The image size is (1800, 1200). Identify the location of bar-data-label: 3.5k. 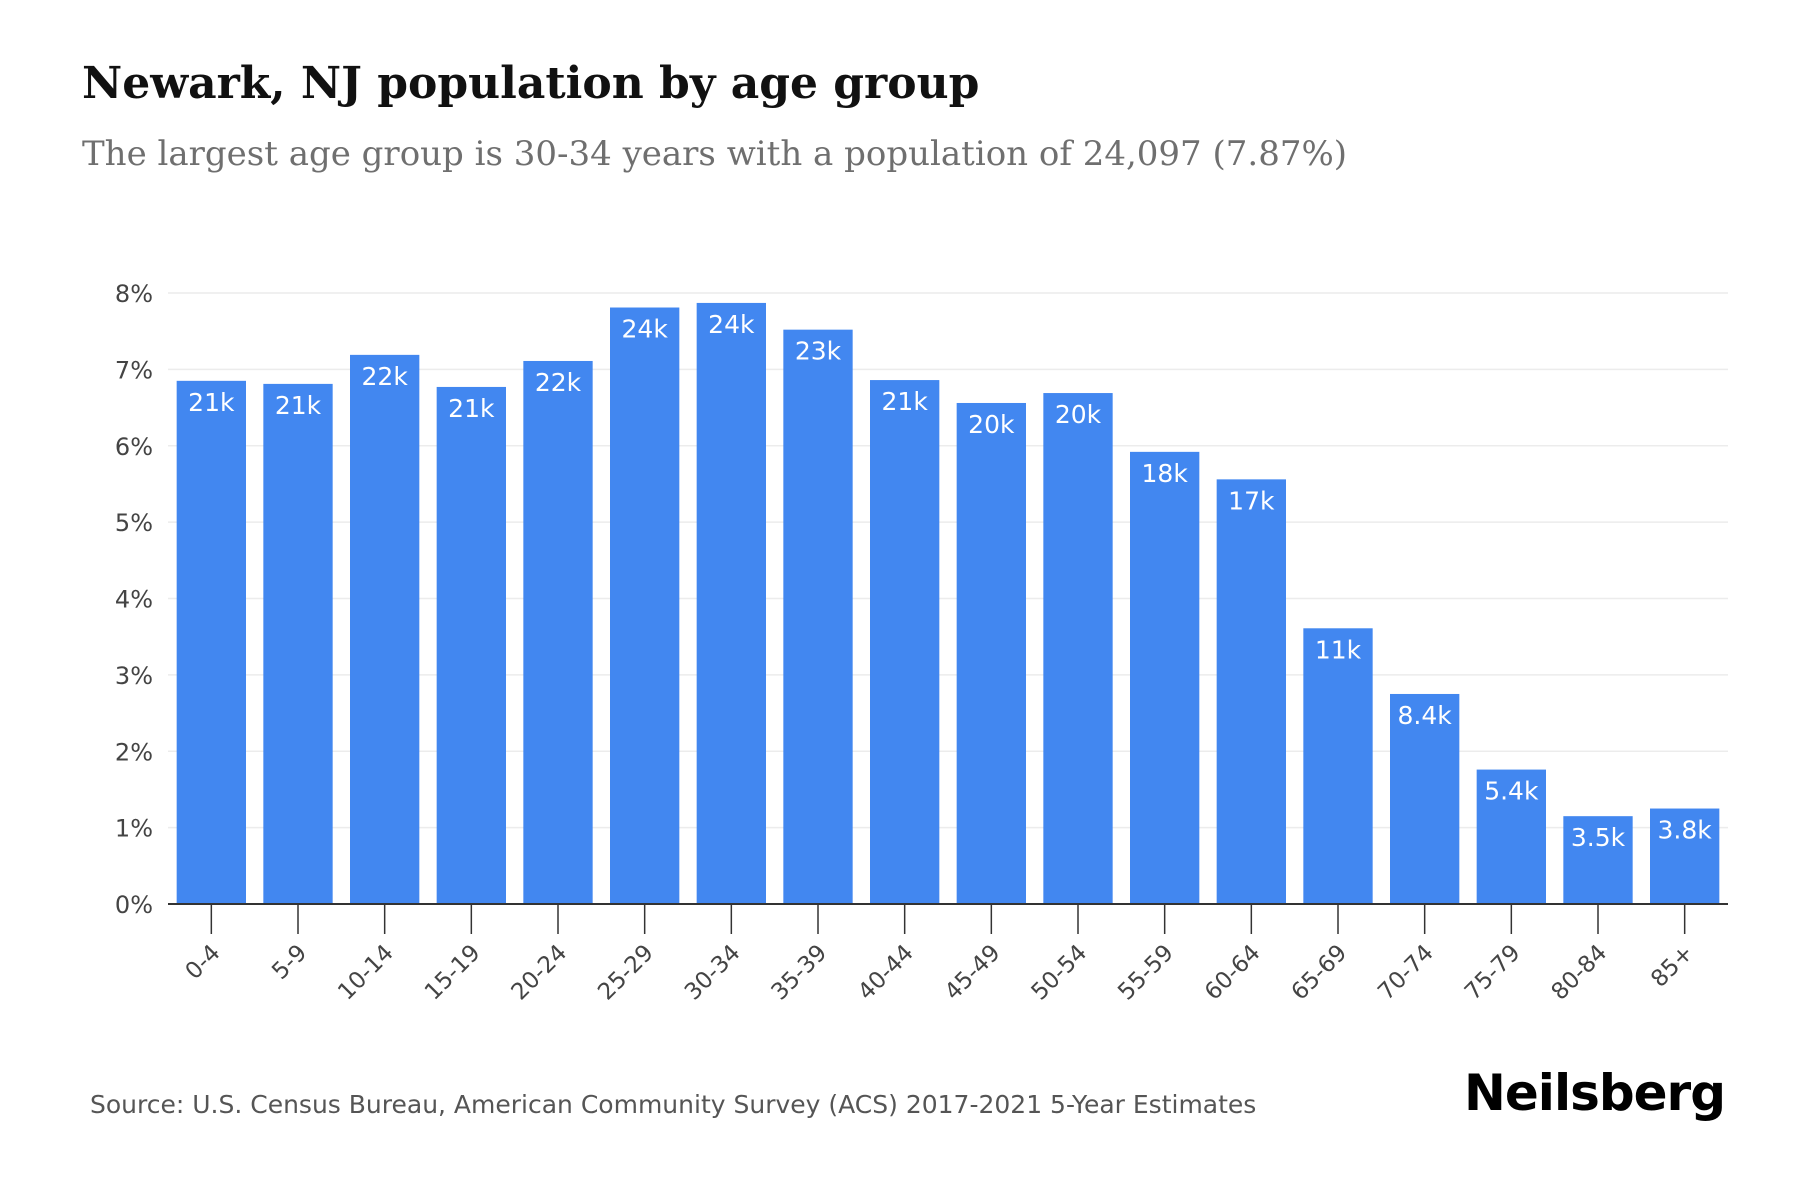
(1598, 837).